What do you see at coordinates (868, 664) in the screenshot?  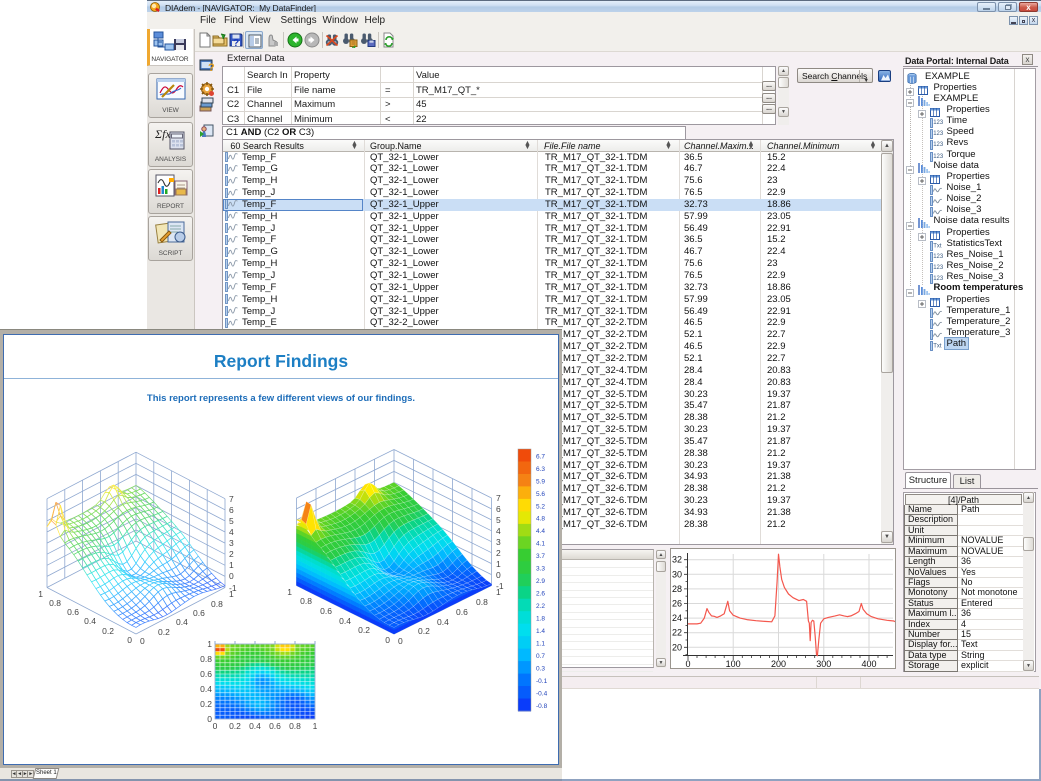 I see `svg-text: 400` at bounding box center [868, 664].